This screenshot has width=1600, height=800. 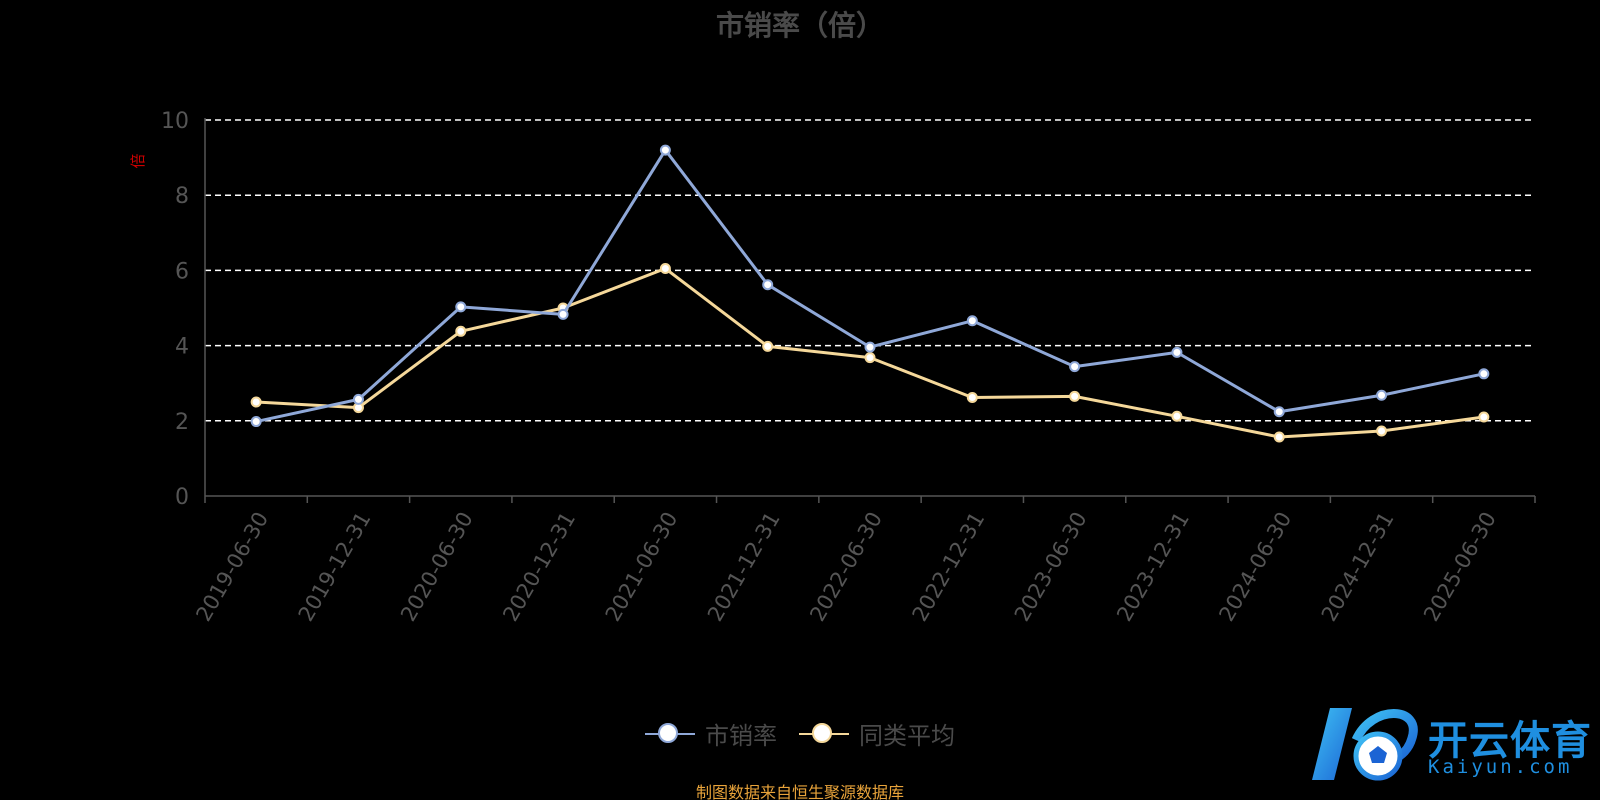 I want to click on legend-label: 市销率, so click(x=741, y=736).